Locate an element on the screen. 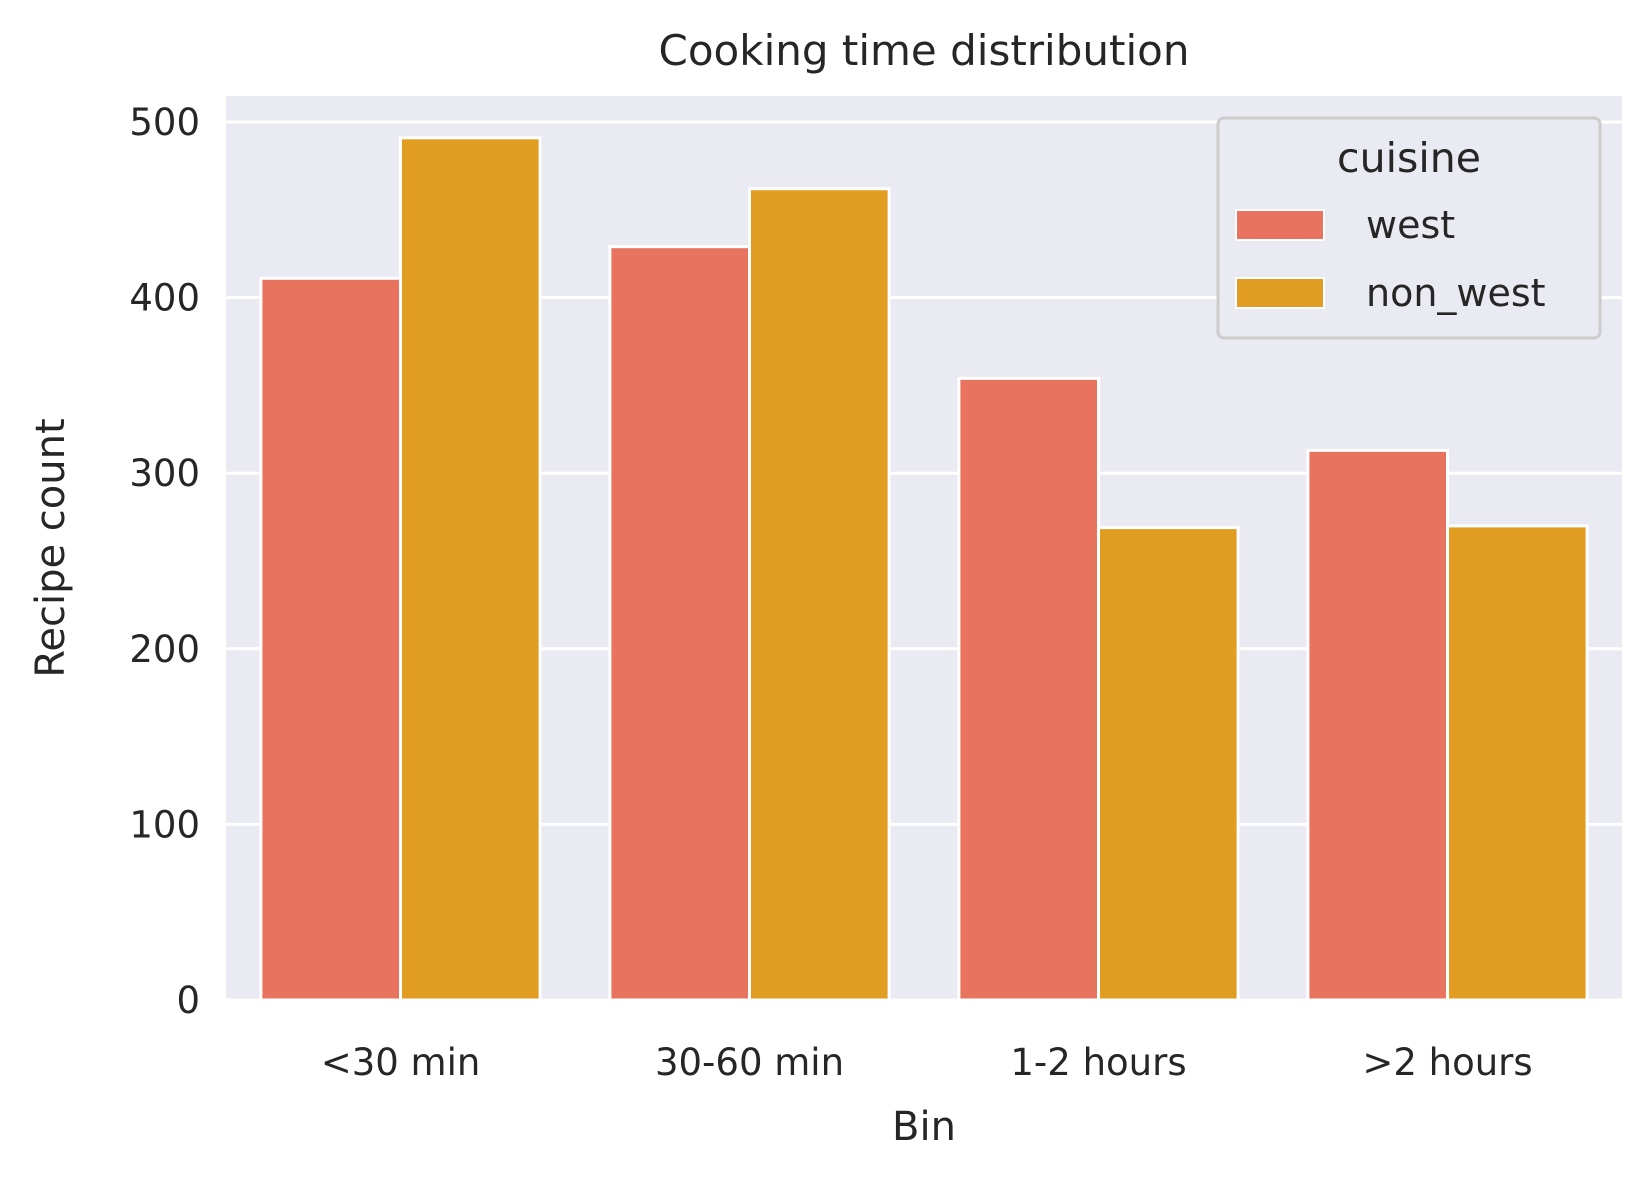 Image resolution: width=1646 pixels, height=1178 pixels. legend-label-non-west: non_west is located at coordinates (1456, 293).